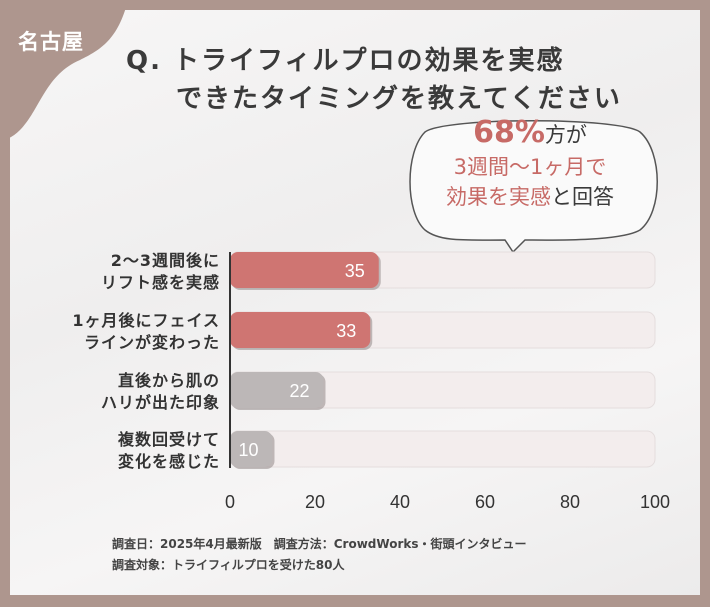 Image resolution: width=710 pixels, height=607 pixels. What do you see at coordinates (169, 380) in the screenshot?
I see `category-label: 直後から肌の` at bounding box center [169, 380].